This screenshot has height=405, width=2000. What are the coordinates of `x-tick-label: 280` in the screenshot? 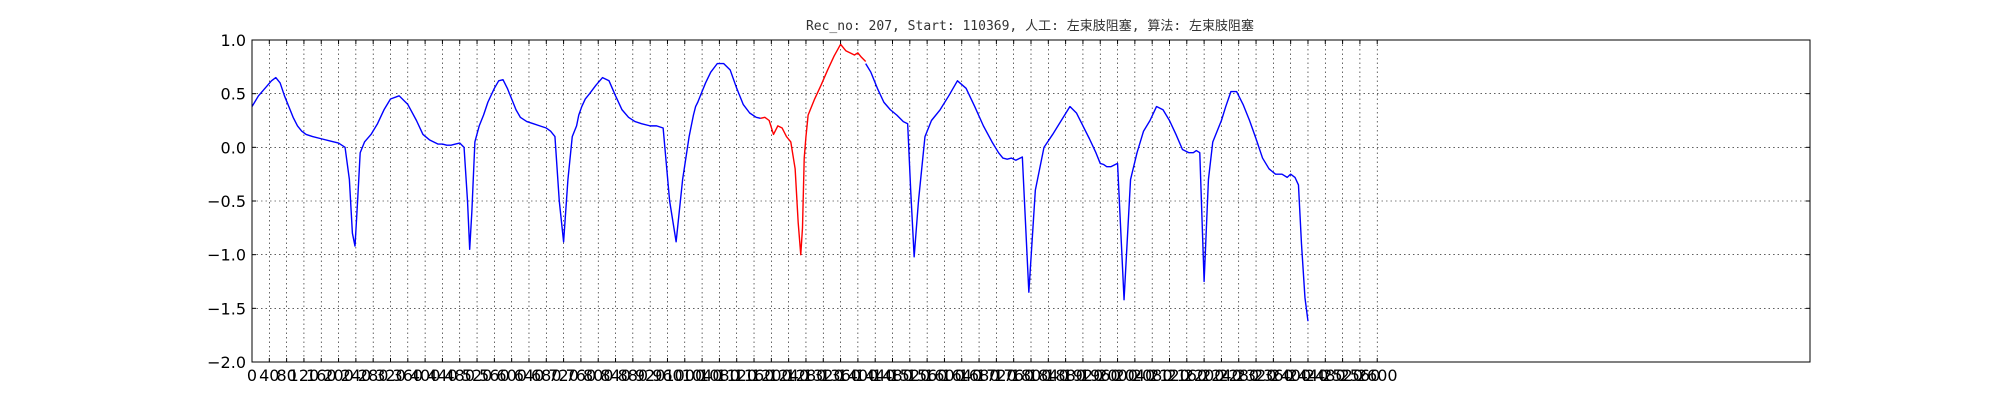 It's located at (373, 375).